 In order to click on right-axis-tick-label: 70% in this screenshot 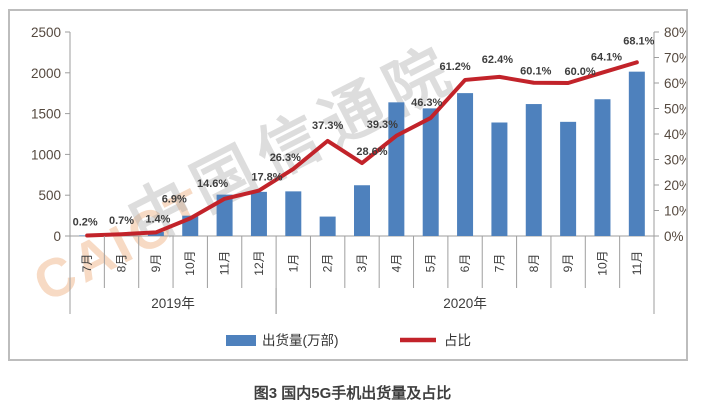, I will do `click(675, 58)`.